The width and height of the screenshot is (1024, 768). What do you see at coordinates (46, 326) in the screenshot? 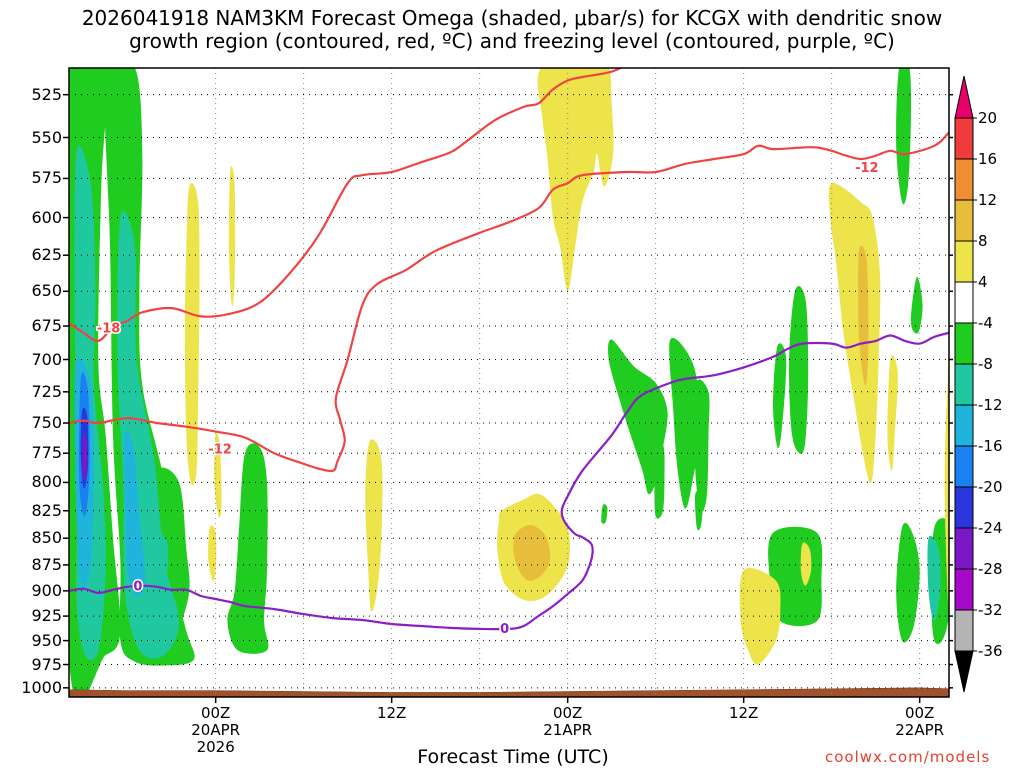
I see `y-tick-label: 675` at bounding box center [46, 326].